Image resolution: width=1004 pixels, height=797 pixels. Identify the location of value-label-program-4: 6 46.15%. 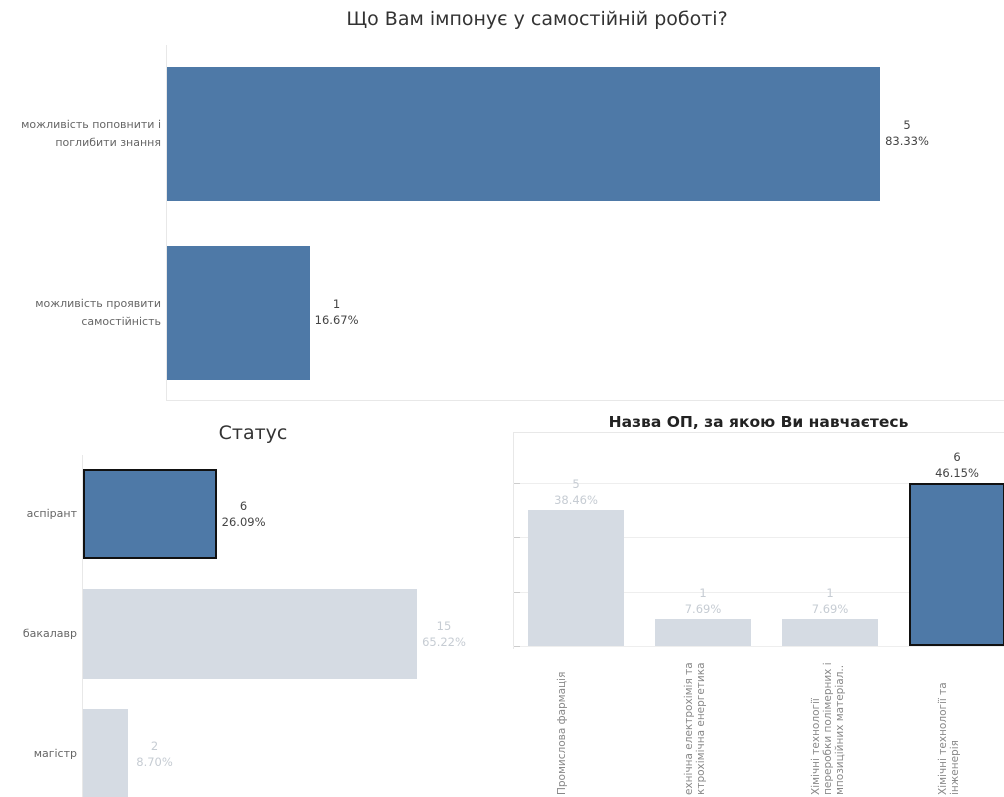
(957, 465).